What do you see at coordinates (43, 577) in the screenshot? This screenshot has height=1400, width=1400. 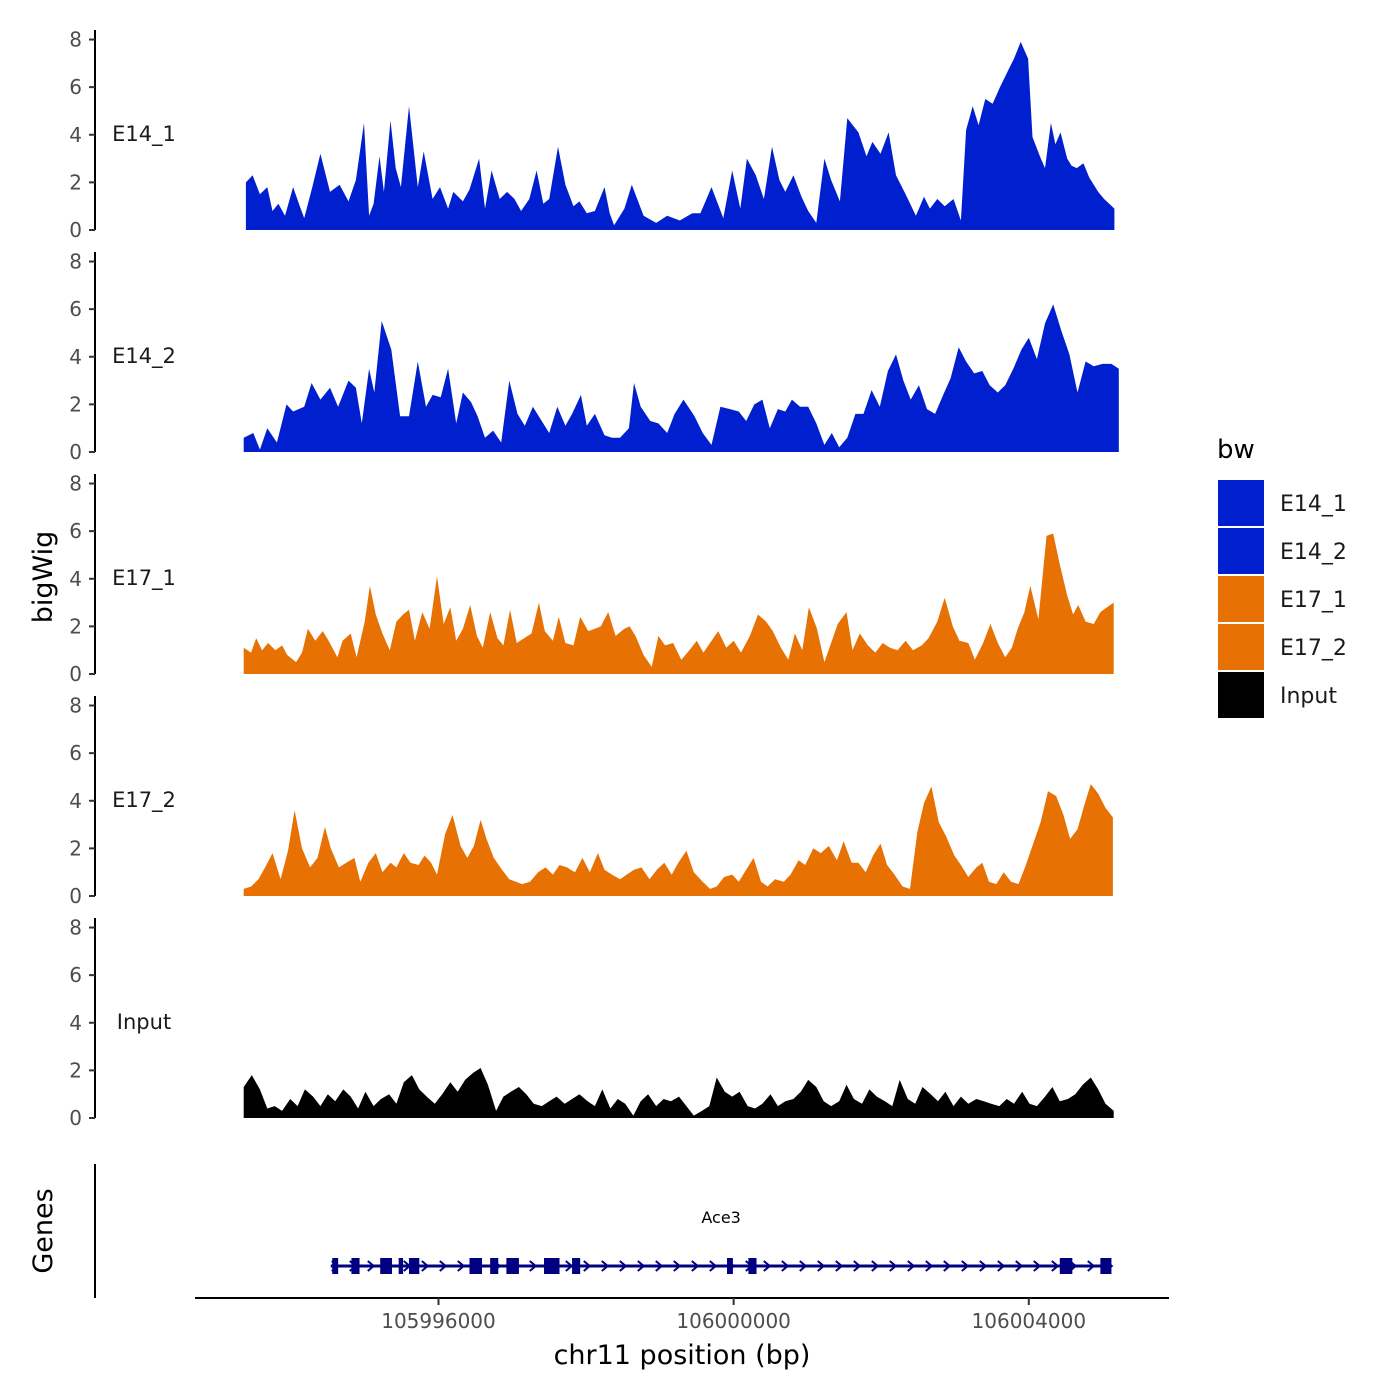 I see `y-axis-title: bigWig` at bounding box center [43, 577].